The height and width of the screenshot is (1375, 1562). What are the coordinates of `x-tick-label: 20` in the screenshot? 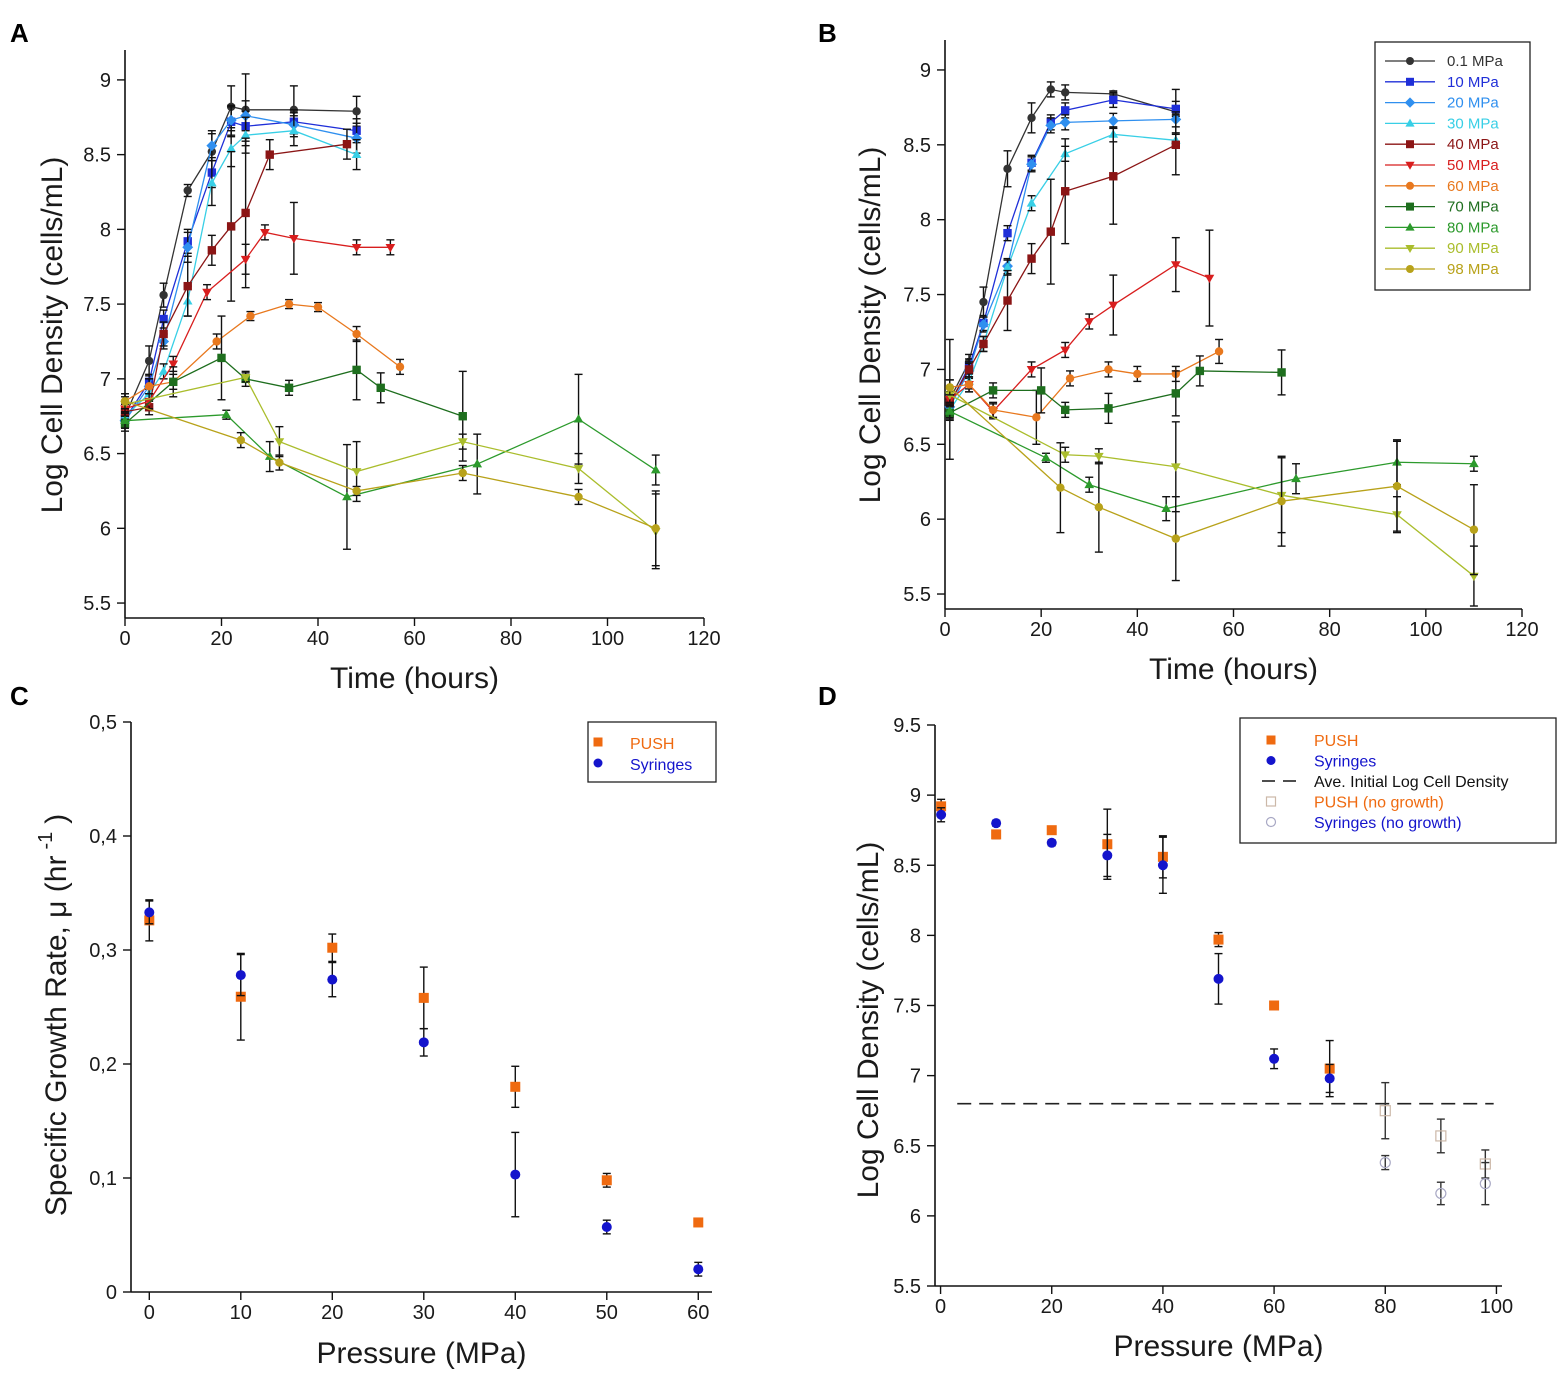 It's located at (221, 639).